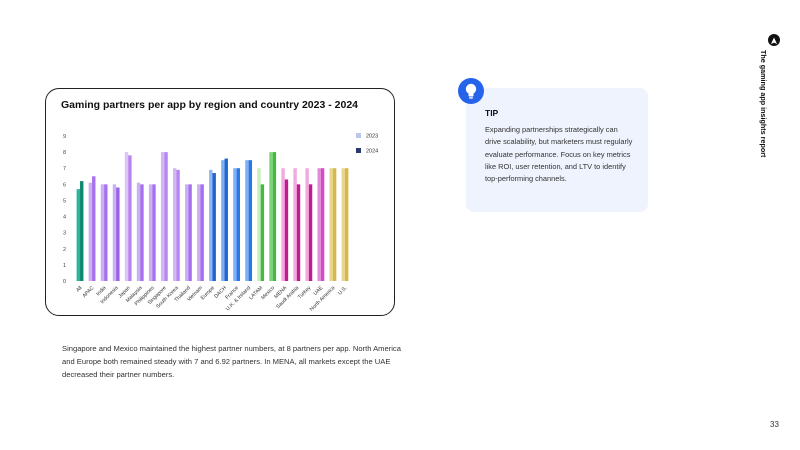  I want to click on x-tick-label: All, so click(79, 289).